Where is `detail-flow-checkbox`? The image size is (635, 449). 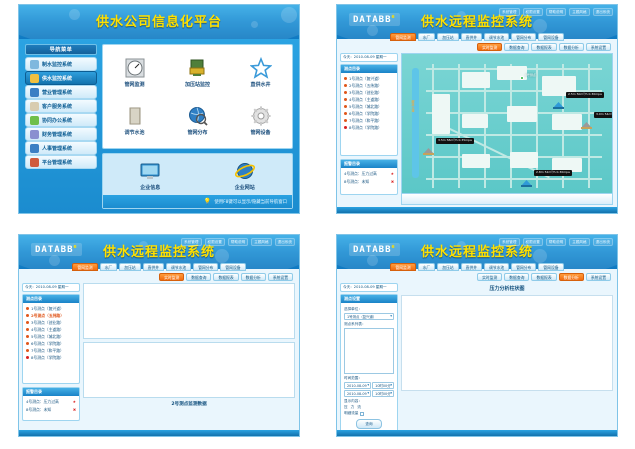
detail-flow-checkbox is located at coordinates (362, 413).